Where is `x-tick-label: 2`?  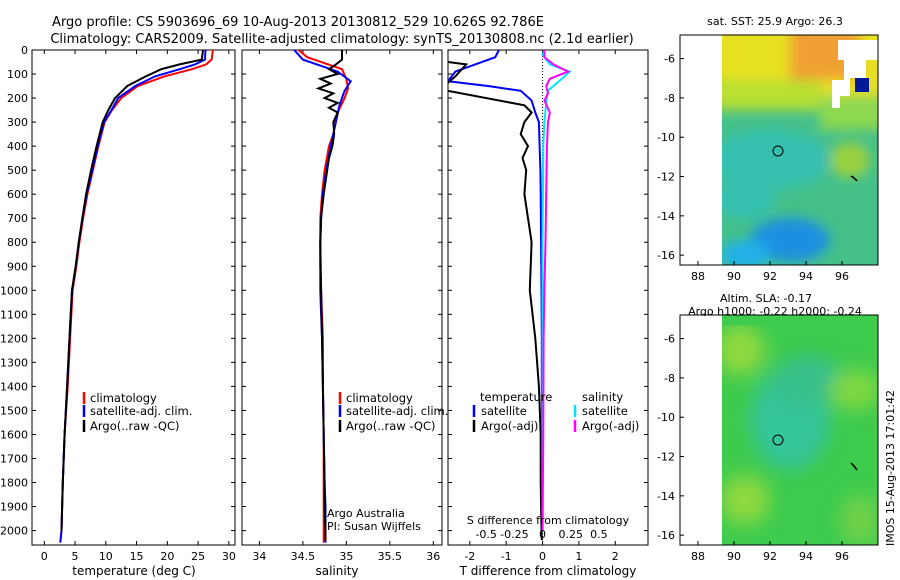
x-tick-label: 2 is located at coordinates (615, 556).